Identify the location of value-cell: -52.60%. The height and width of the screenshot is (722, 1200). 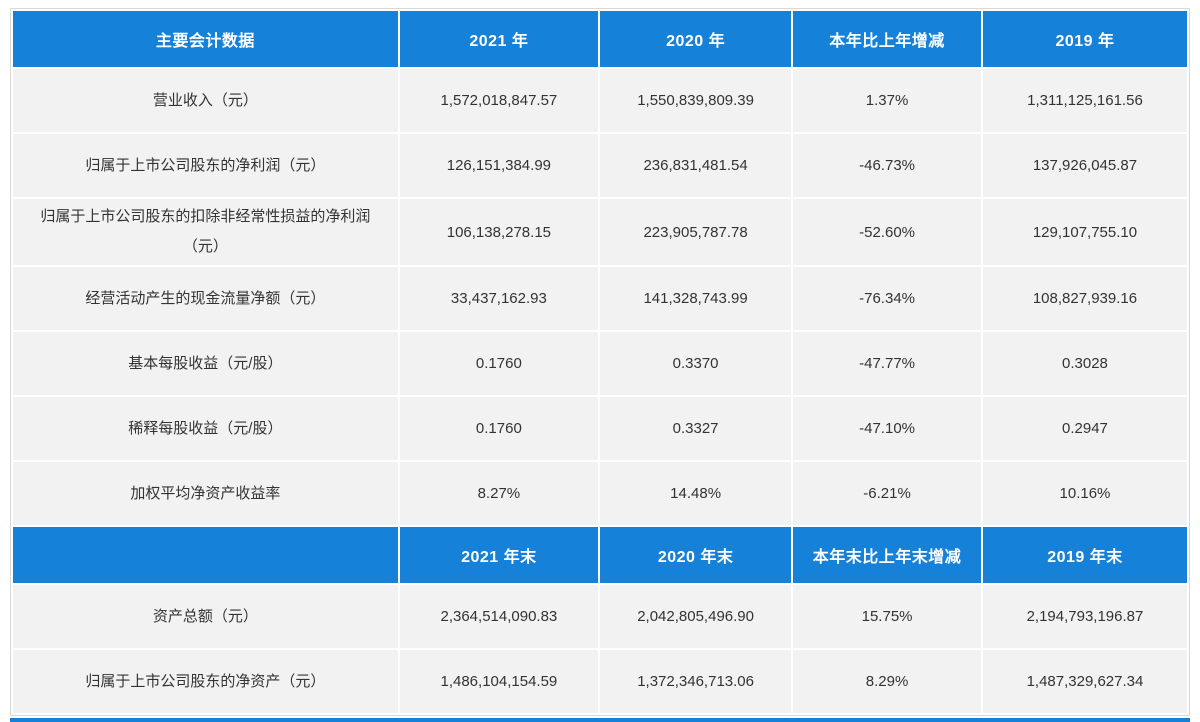
(887, 232).